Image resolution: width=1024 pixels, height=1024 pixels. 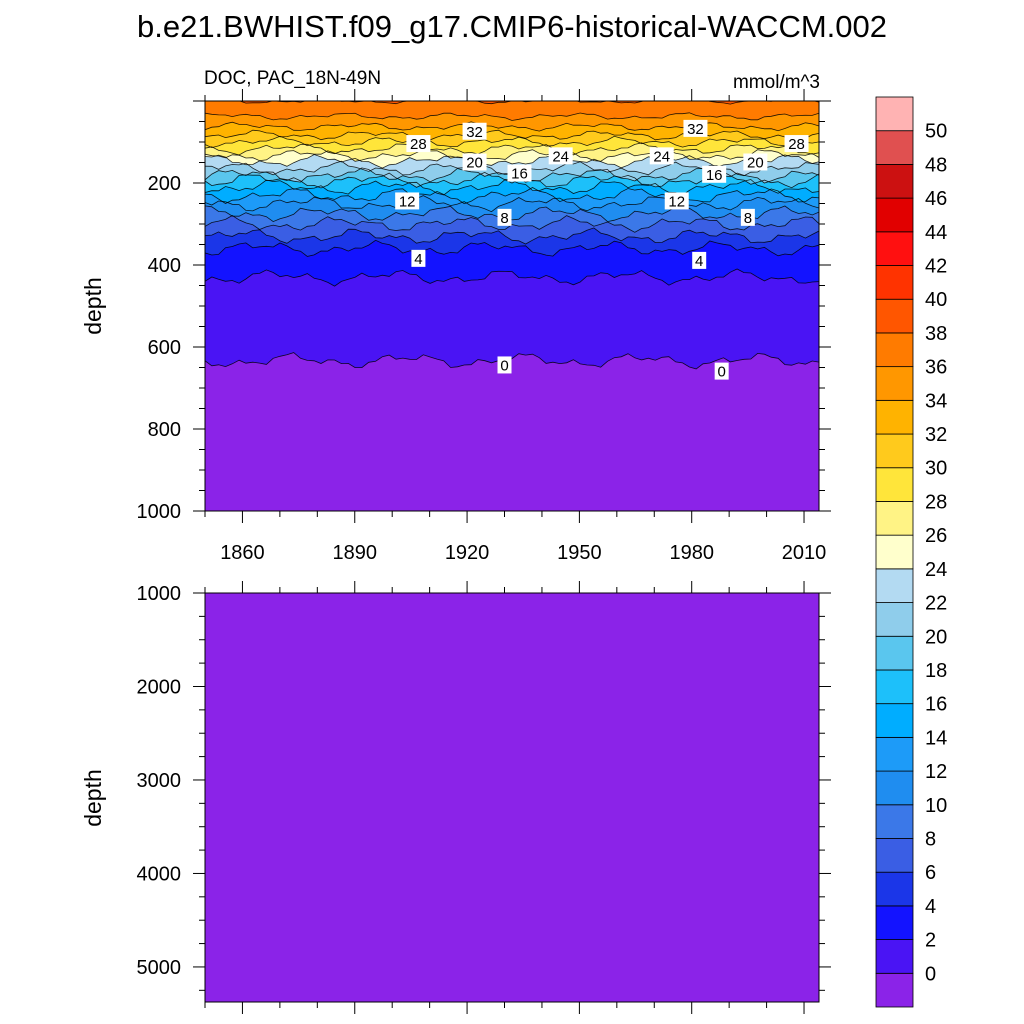 What do you see at coordinates (936, 570) in the screenshot?
I see `colorbar-label: 24` at bounding box center [936, 570].